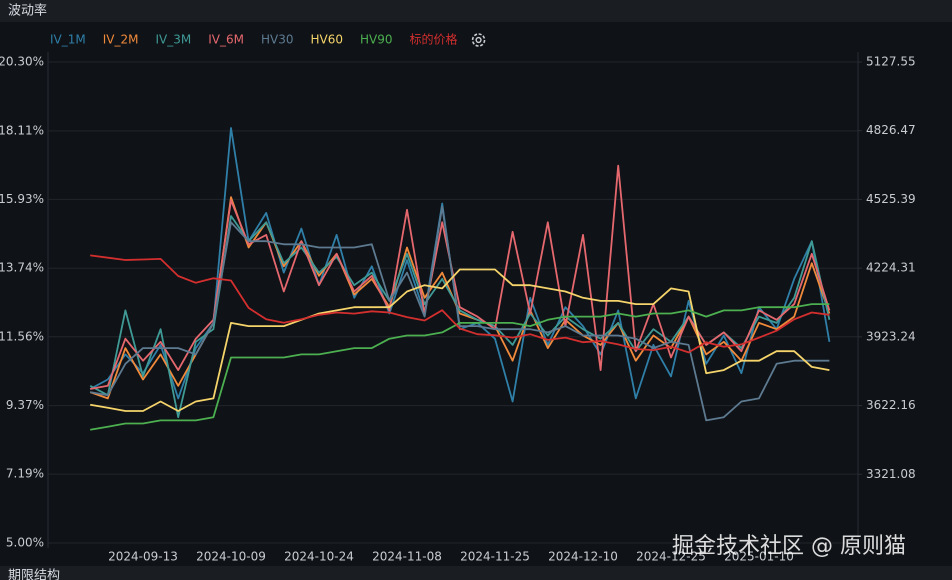  What do you see at coordinates (891, 268) in the screenshot?
I see `y2-tick-label: 4224.31` at bounding box center [891, 268].